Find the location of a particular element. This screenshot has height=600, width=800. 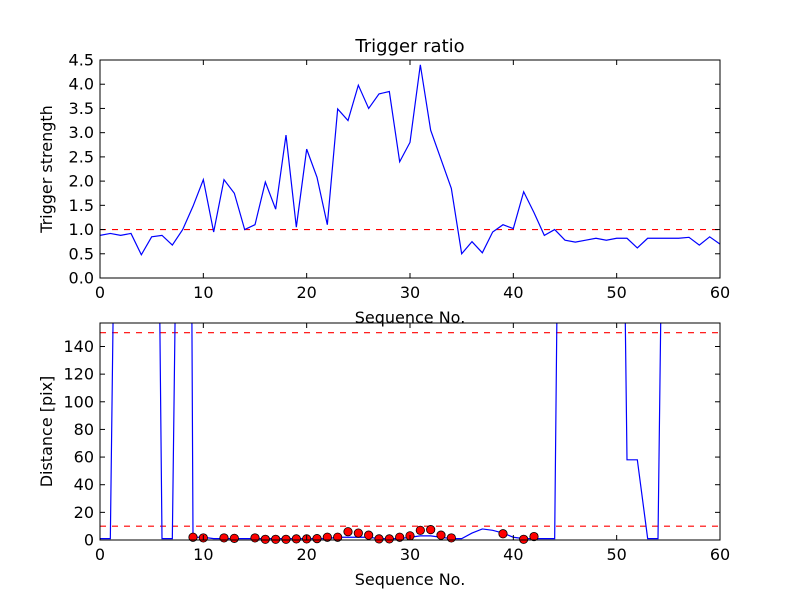

top-y-tick-label-0: 0.0 is located at coordinates (81, 278).